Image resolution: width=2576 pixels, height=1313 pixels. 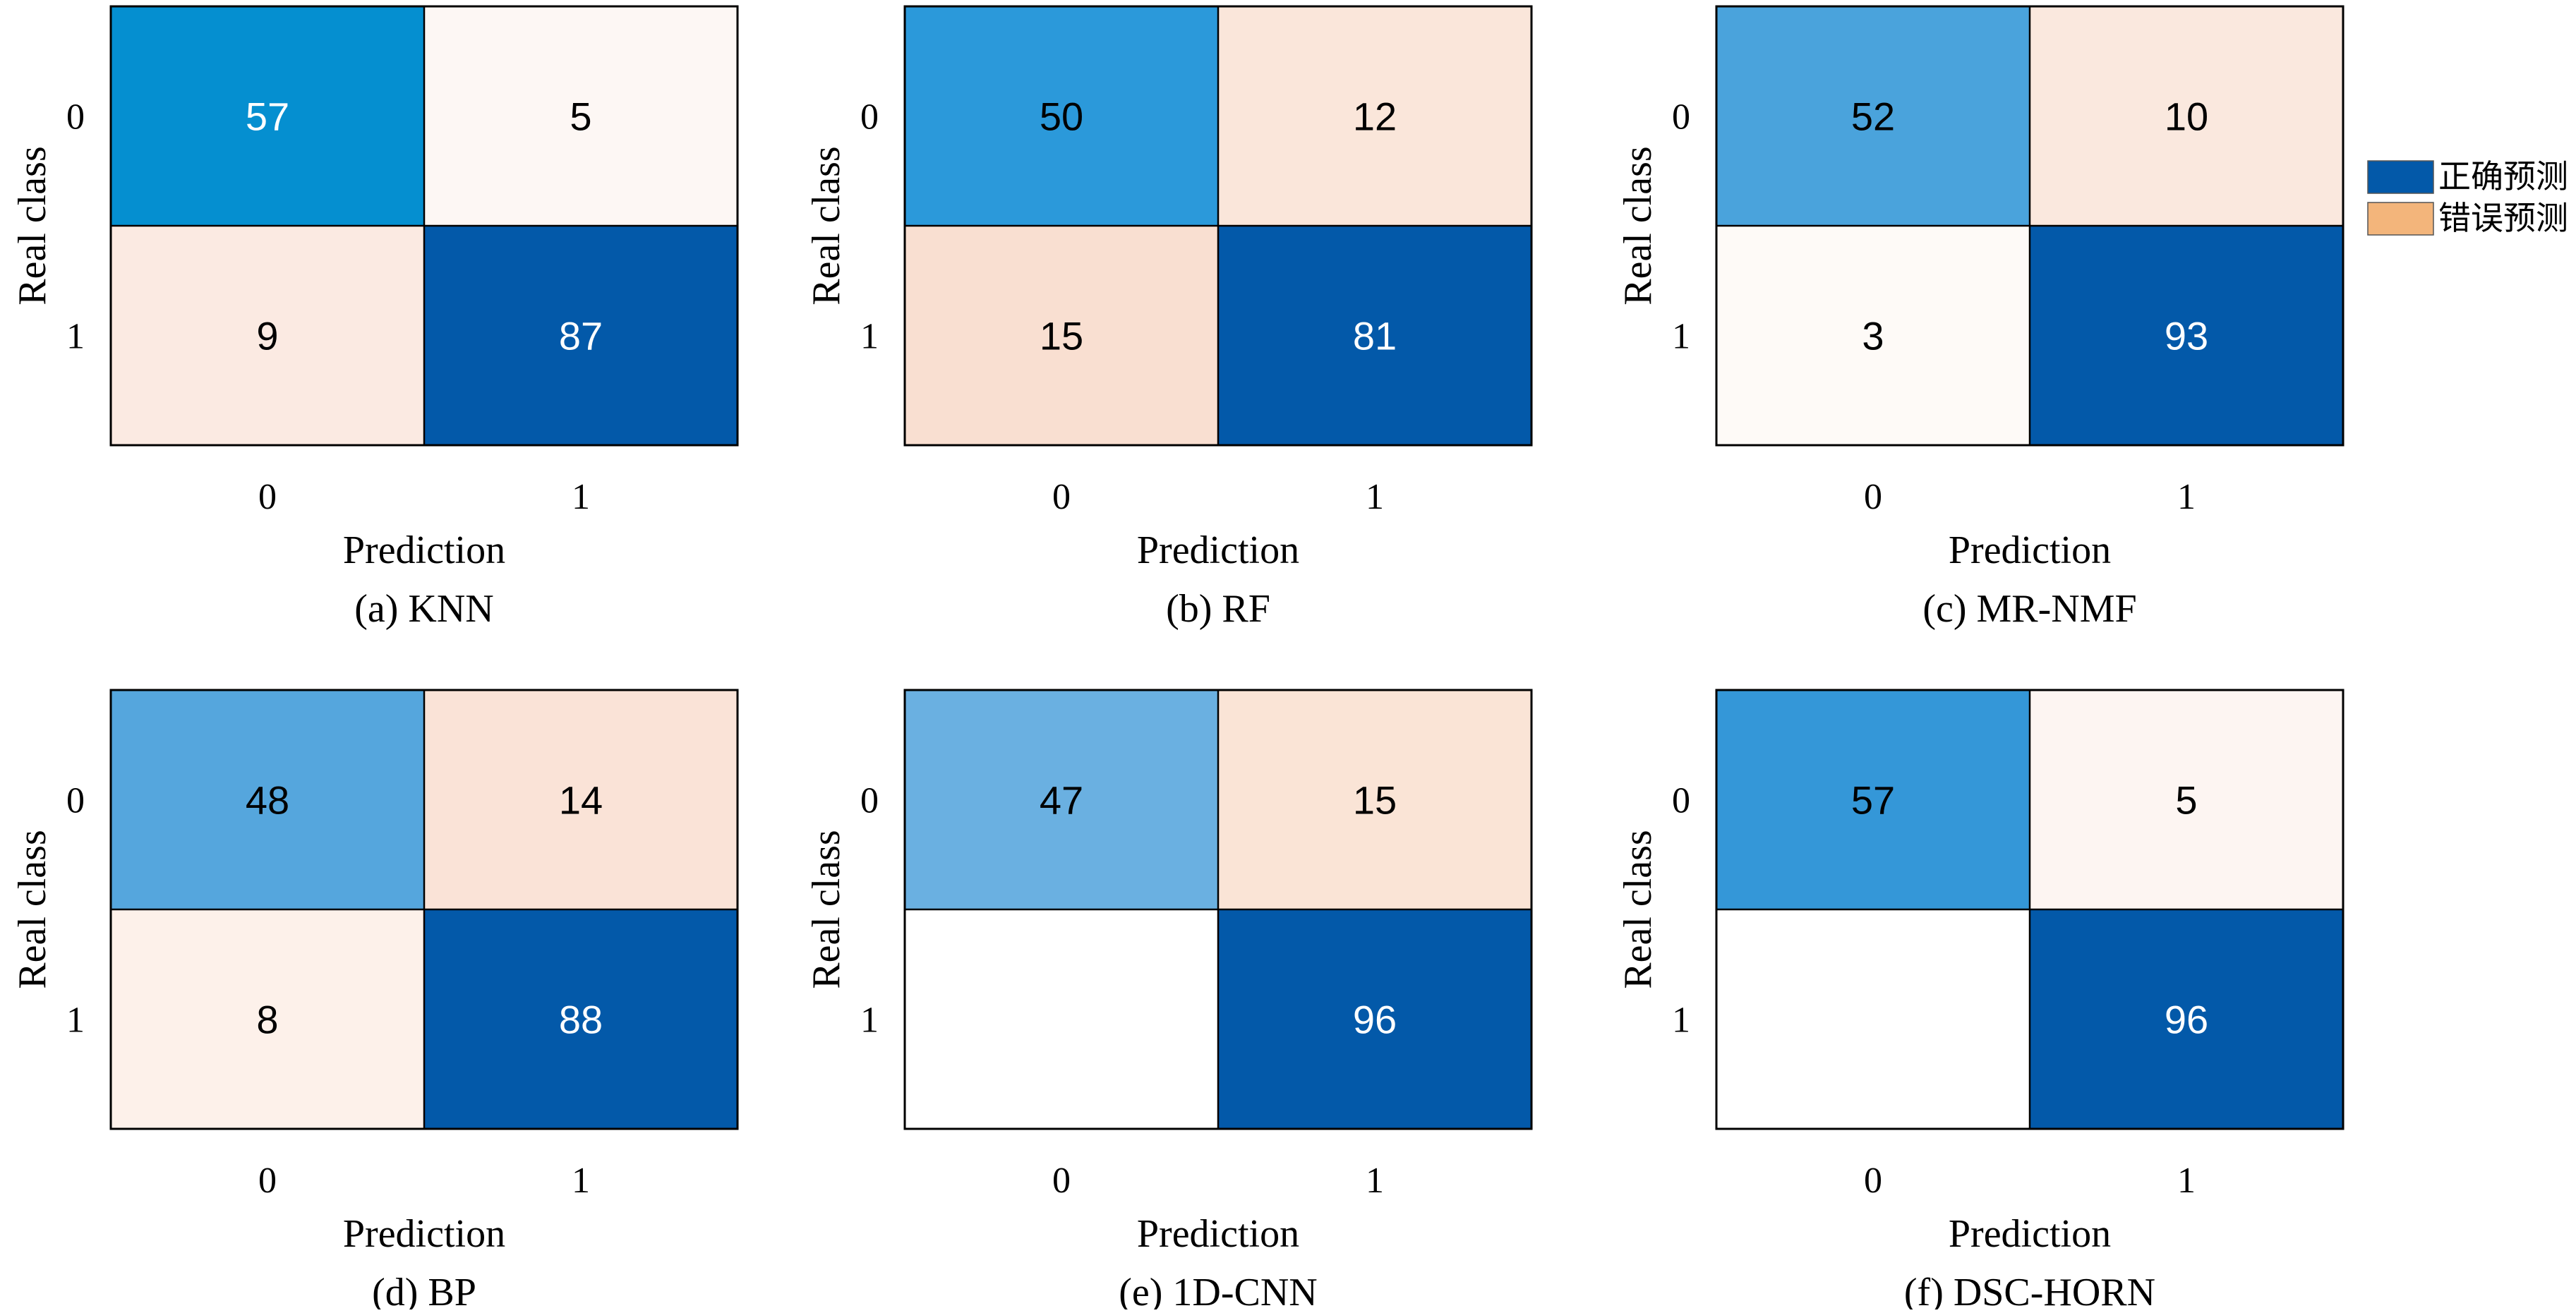 I want to click on panel-caption: (c) MR-NMF, so click(x=2029, y=609).